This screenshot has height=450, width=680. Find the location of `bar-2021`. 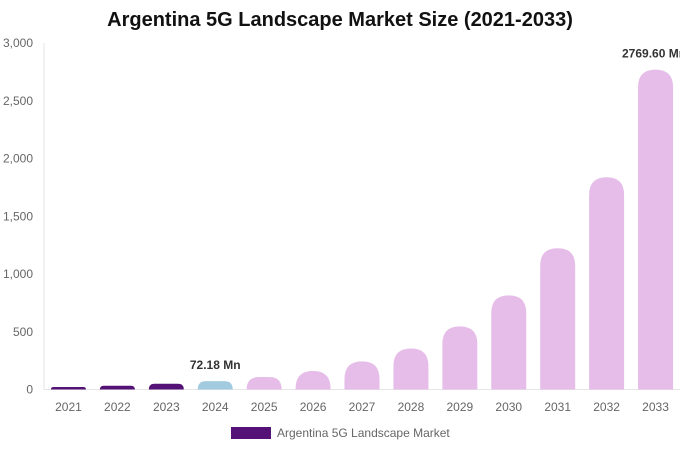

bar-2021 is located at coordinates (68, 388).